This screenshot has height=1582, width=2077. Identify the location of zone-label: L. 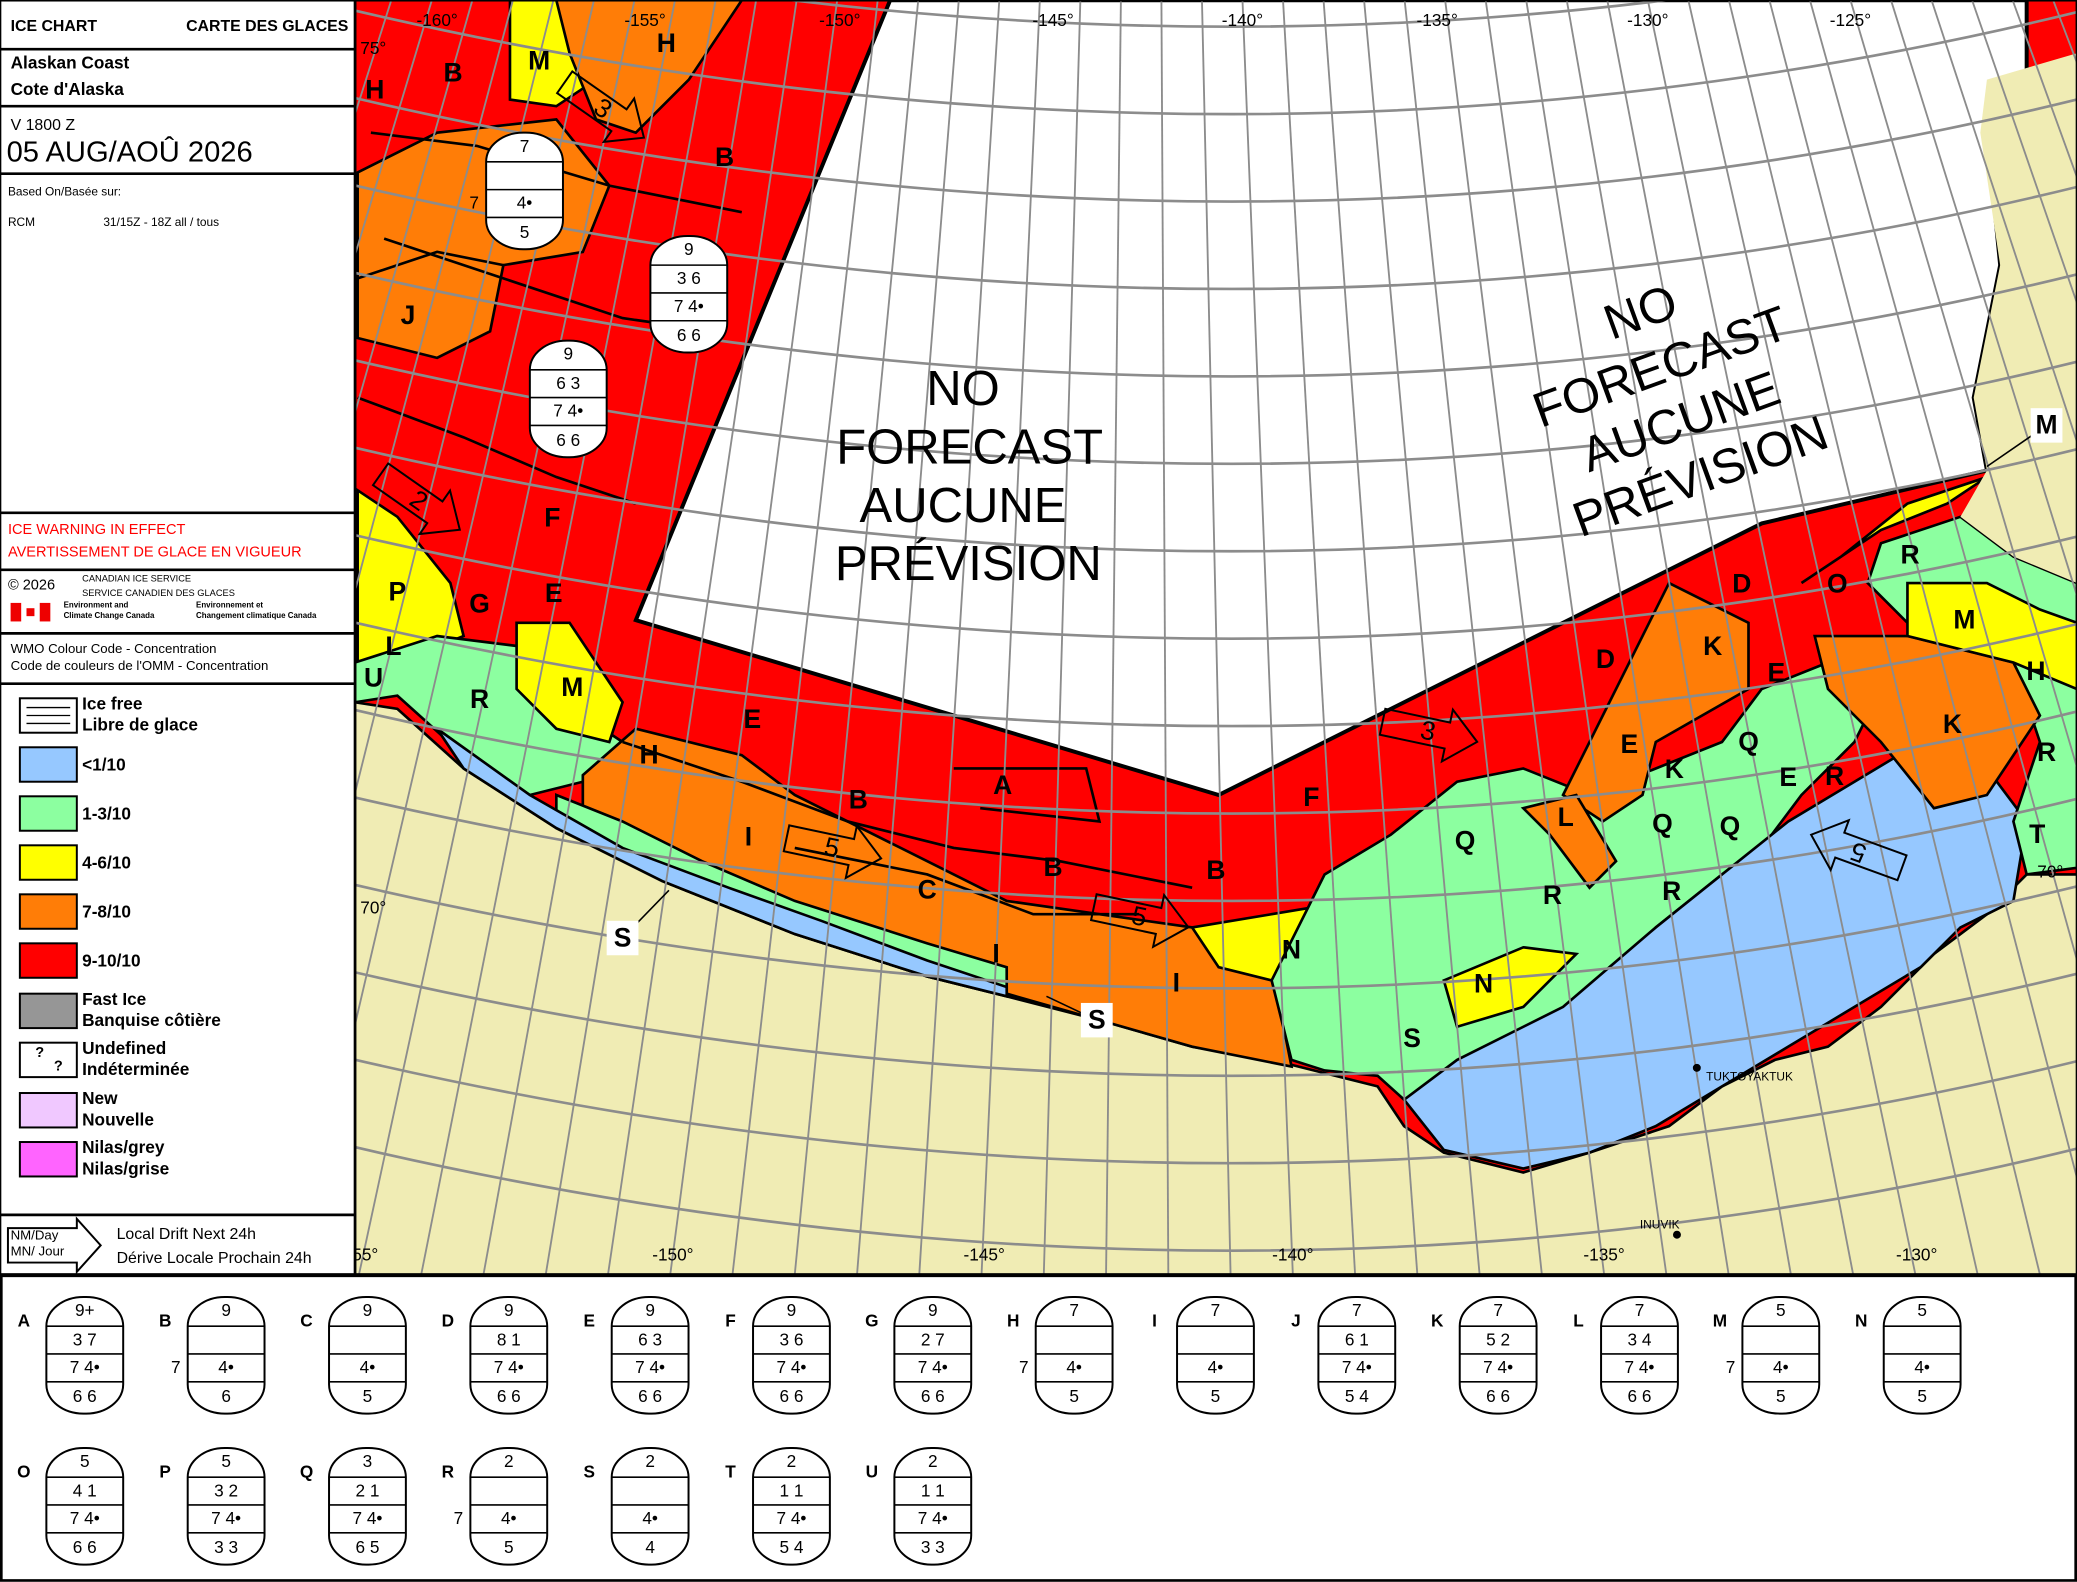
(1566, 817).